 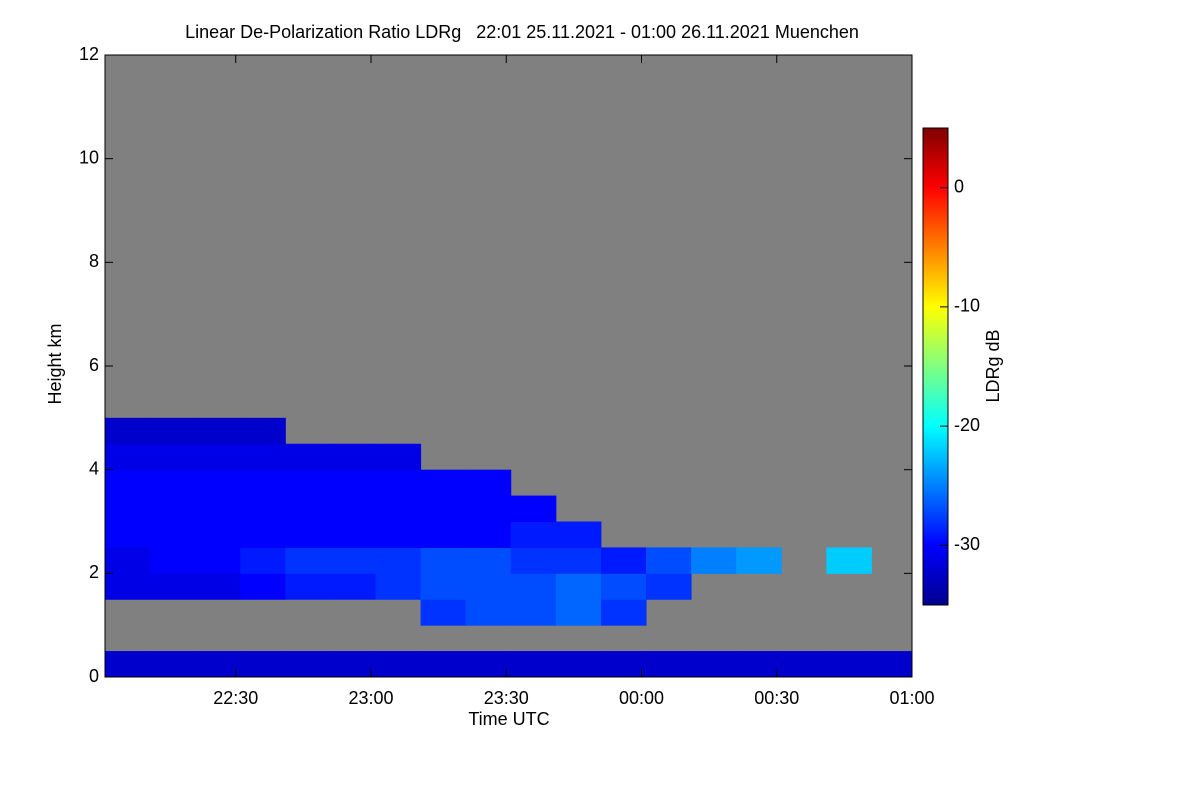 What do you see at coordinates (94, 365) in the screenshot?
I see `y-tick-label: 6` at bounding box center [94, 365].